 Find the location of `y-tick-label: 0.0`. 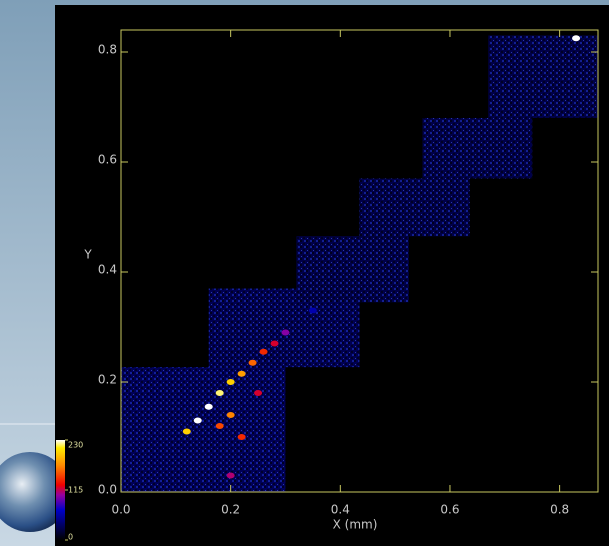

y-tick-label: 0.0 is located at coordinates (107, 490).